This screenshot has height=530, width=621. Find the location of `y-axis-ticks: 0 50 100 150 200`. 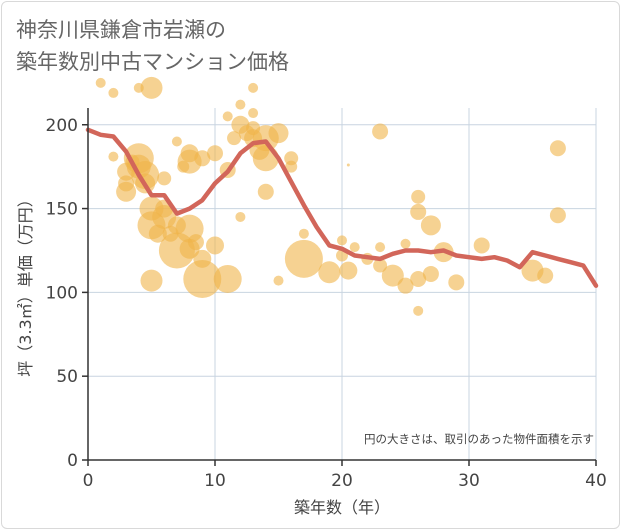

y-axis-ticks: 0 50 100 150 200 is located at coordinates (67, 293).